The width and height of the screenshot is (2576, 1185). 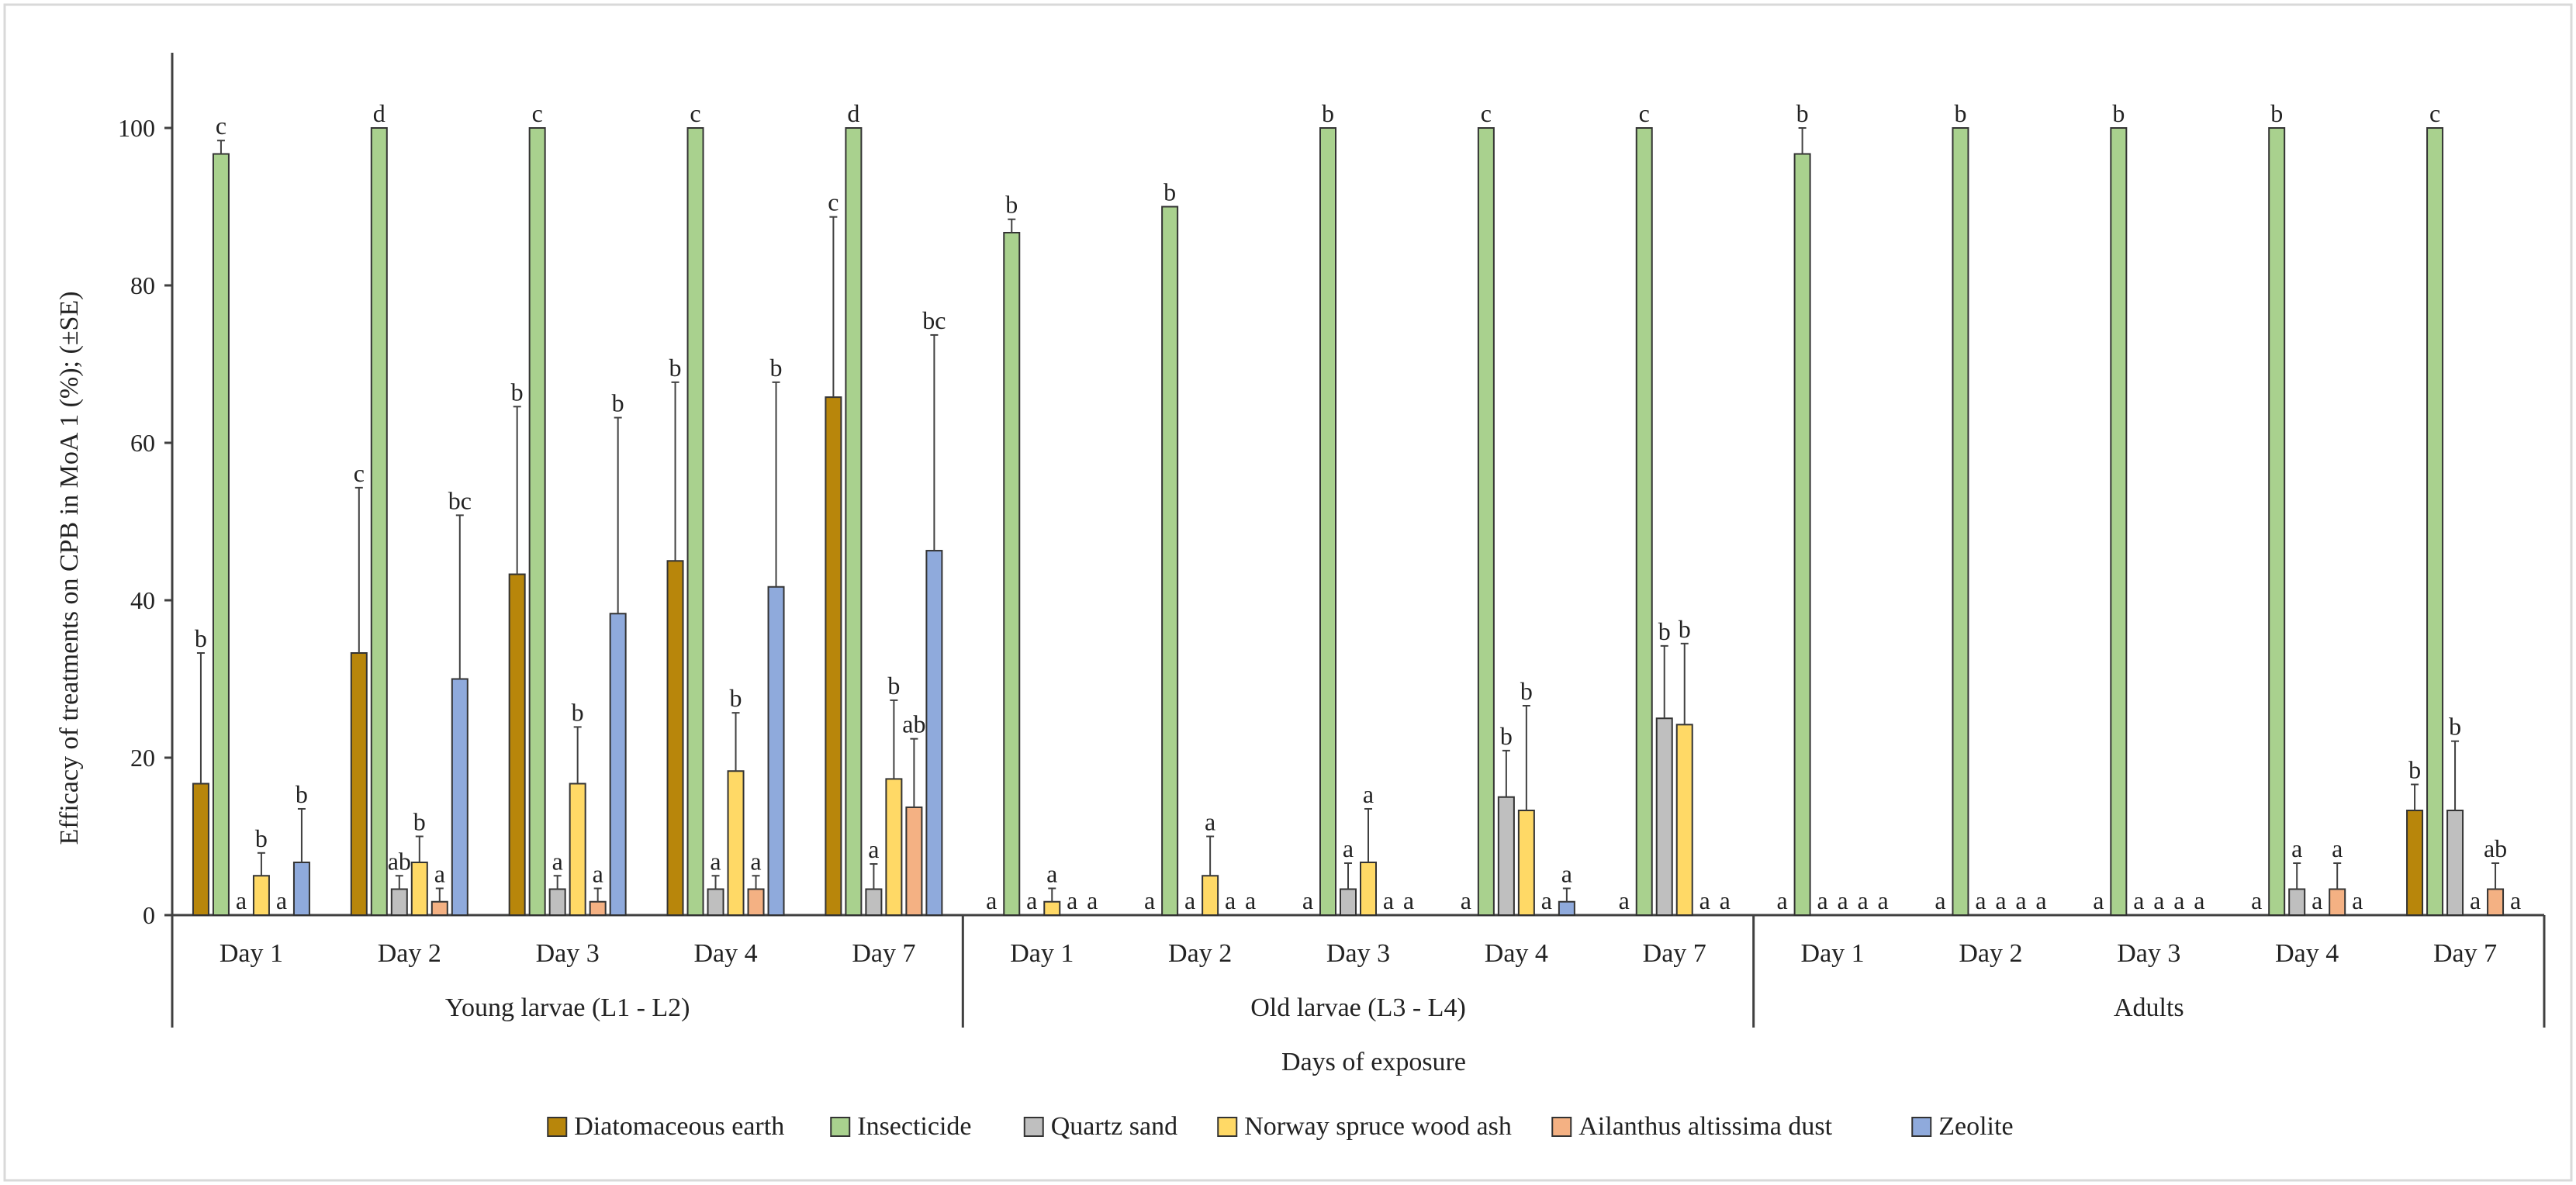 I want to click on significance-letter: d, so click(x=853, y=113).